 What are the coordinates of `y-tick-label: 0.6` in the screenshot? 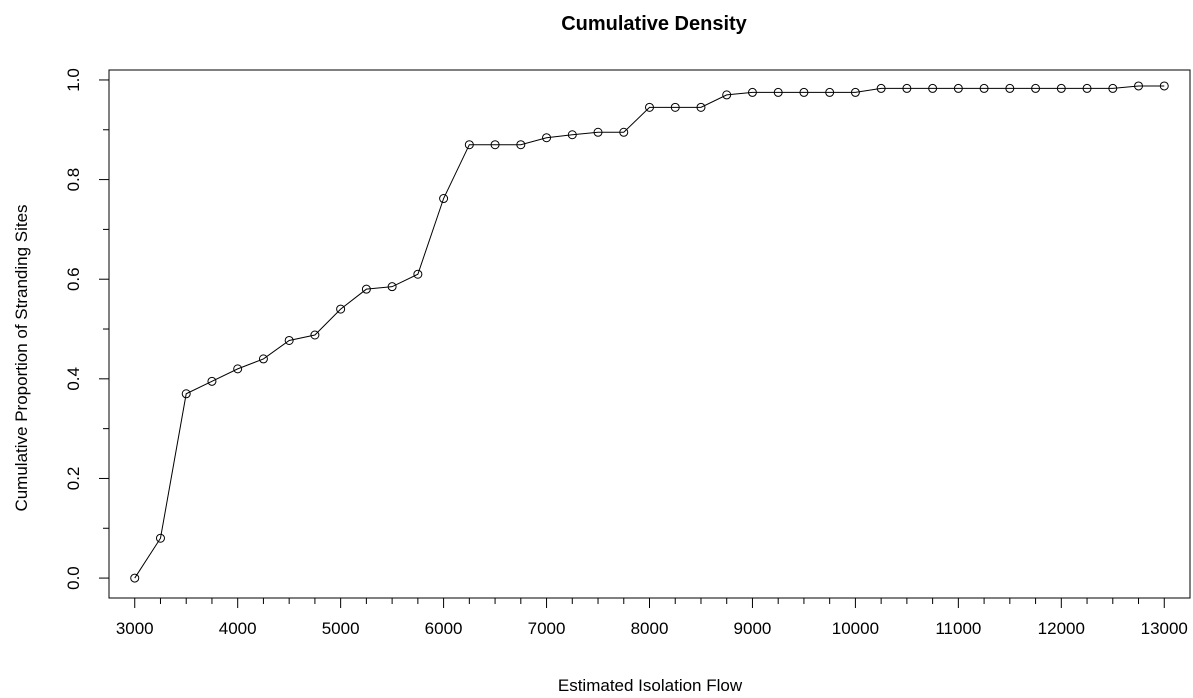 It's located at (73, 279).